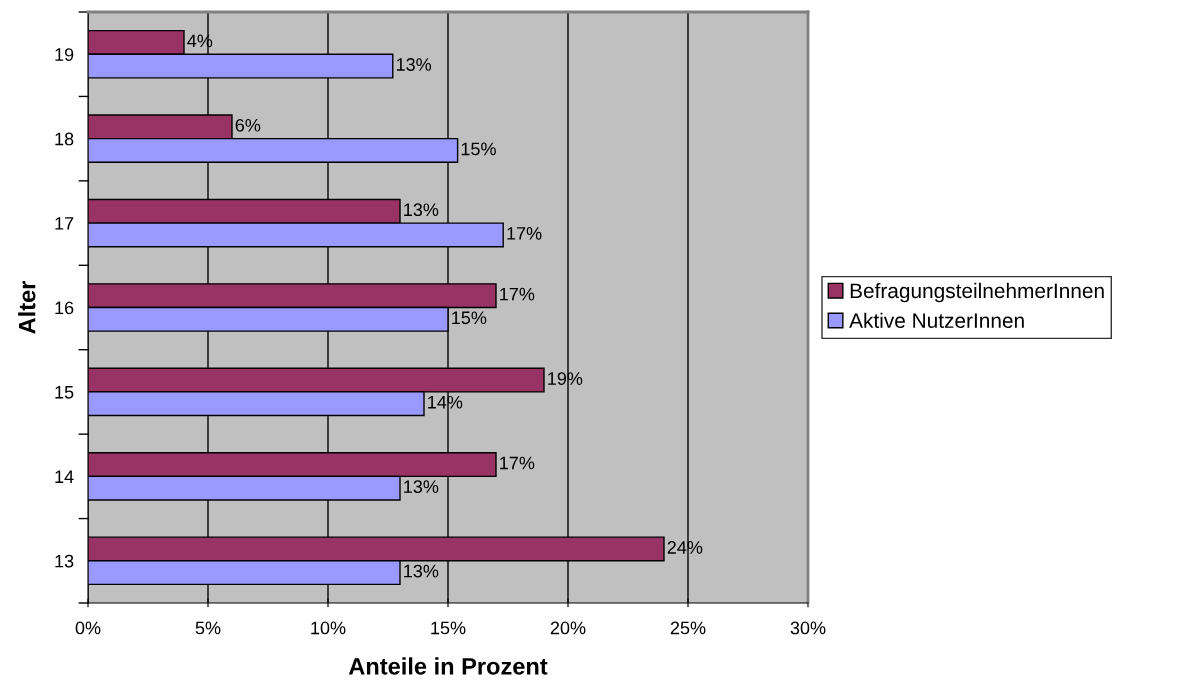 This screenshot has height=684, width=1184. I want to click on y-tick-label: 14, so click(64, 476).